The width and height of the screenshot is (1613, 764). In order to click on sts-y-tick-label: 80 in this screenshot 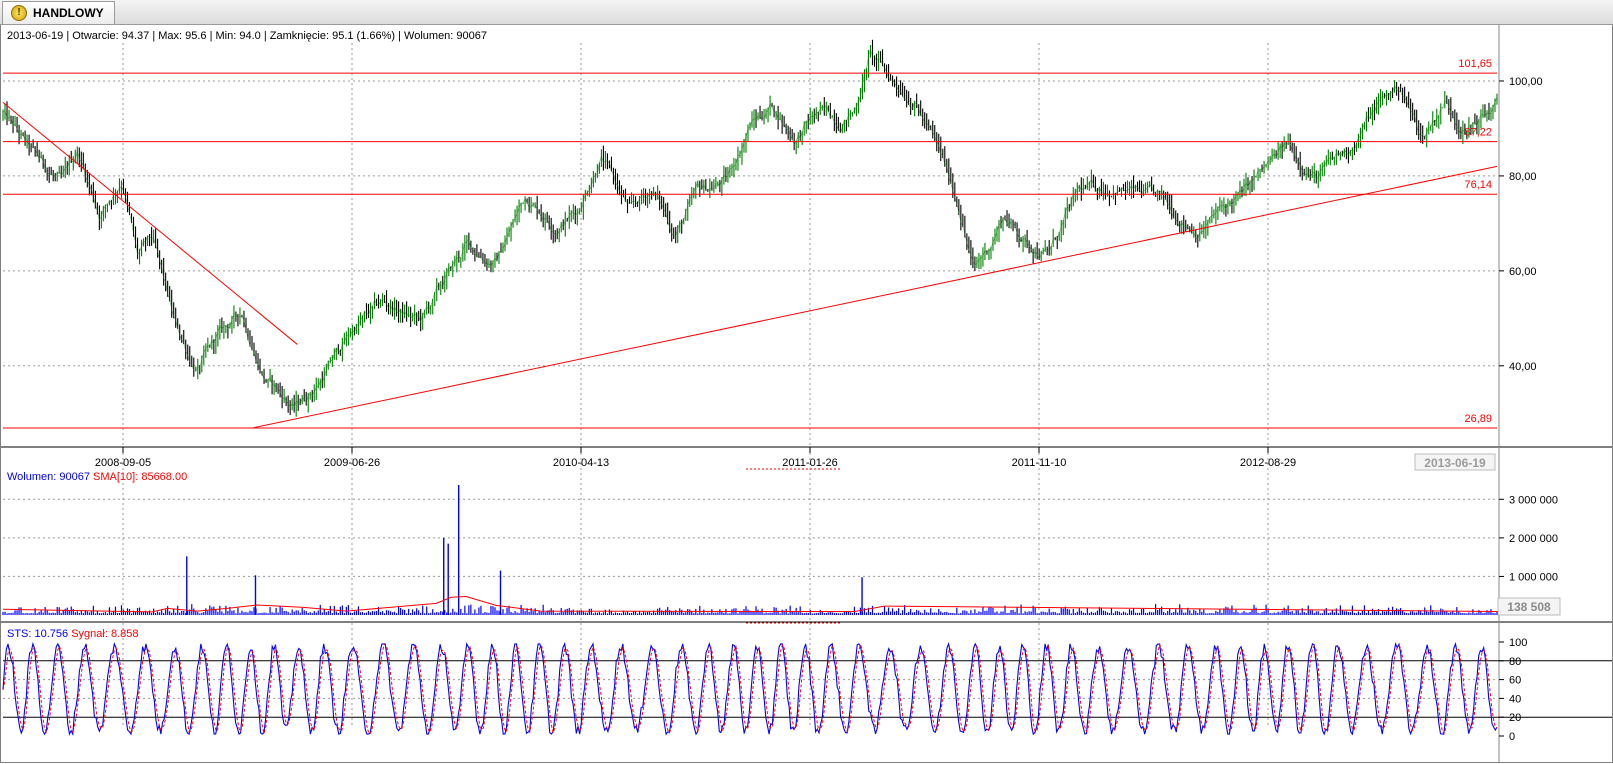, I will do `click(1515, 662)`.